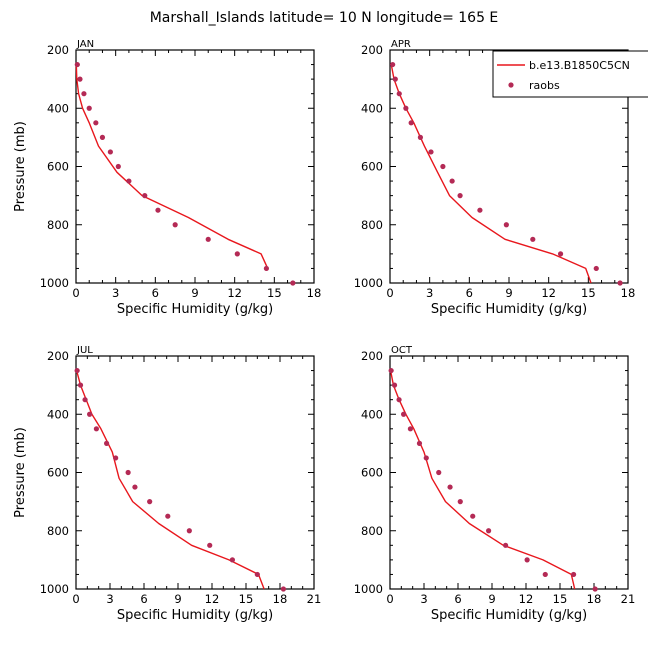  Describe the element at coordinates (588, 293) in the screenshot. I see `x-tick-label-apr: 15` at that location.